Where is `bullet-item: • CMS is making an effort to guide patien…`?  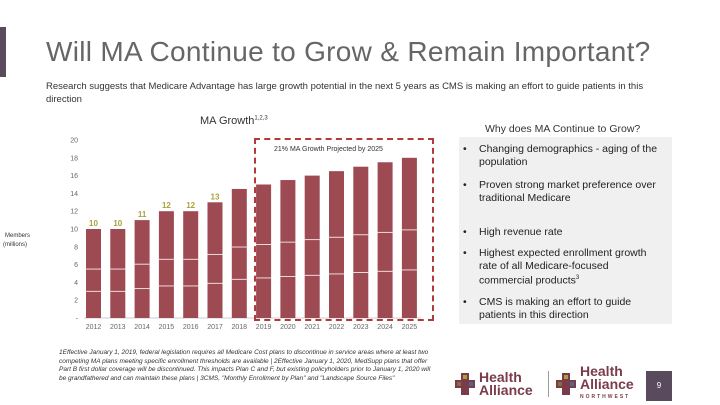
bullet-item: • CMS is making an effort to guide patien… is located at coordinates (562, 308).